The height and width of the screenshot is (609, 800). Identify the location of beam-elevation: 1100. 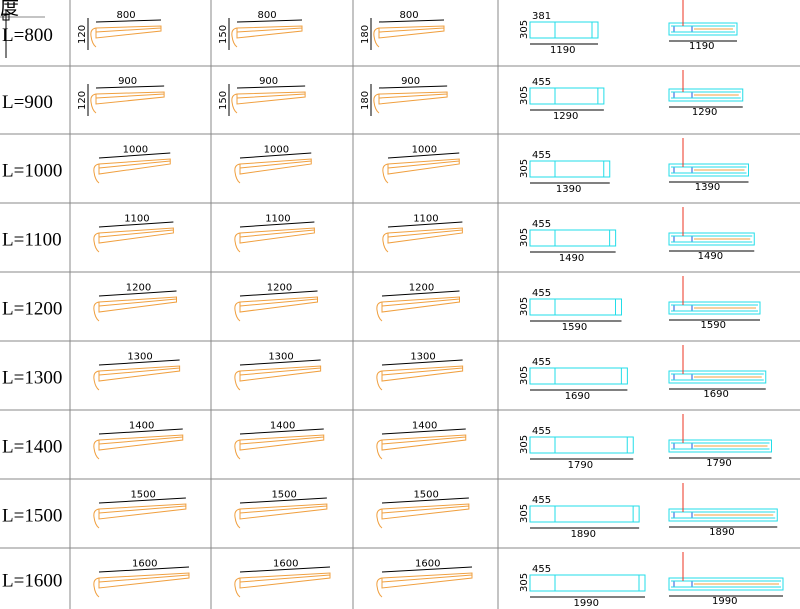
(422, 233).